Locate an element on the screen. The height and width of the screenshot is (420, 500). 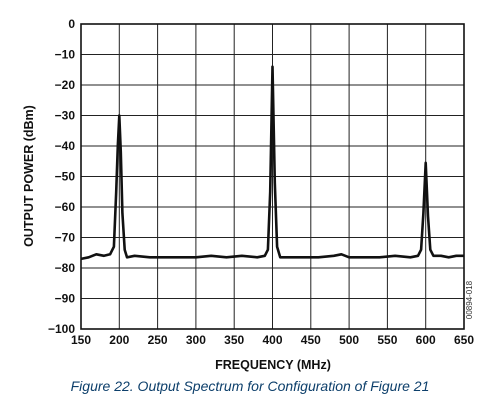
figure-side-code: 00894-018 is located at coordinates (469, 299).